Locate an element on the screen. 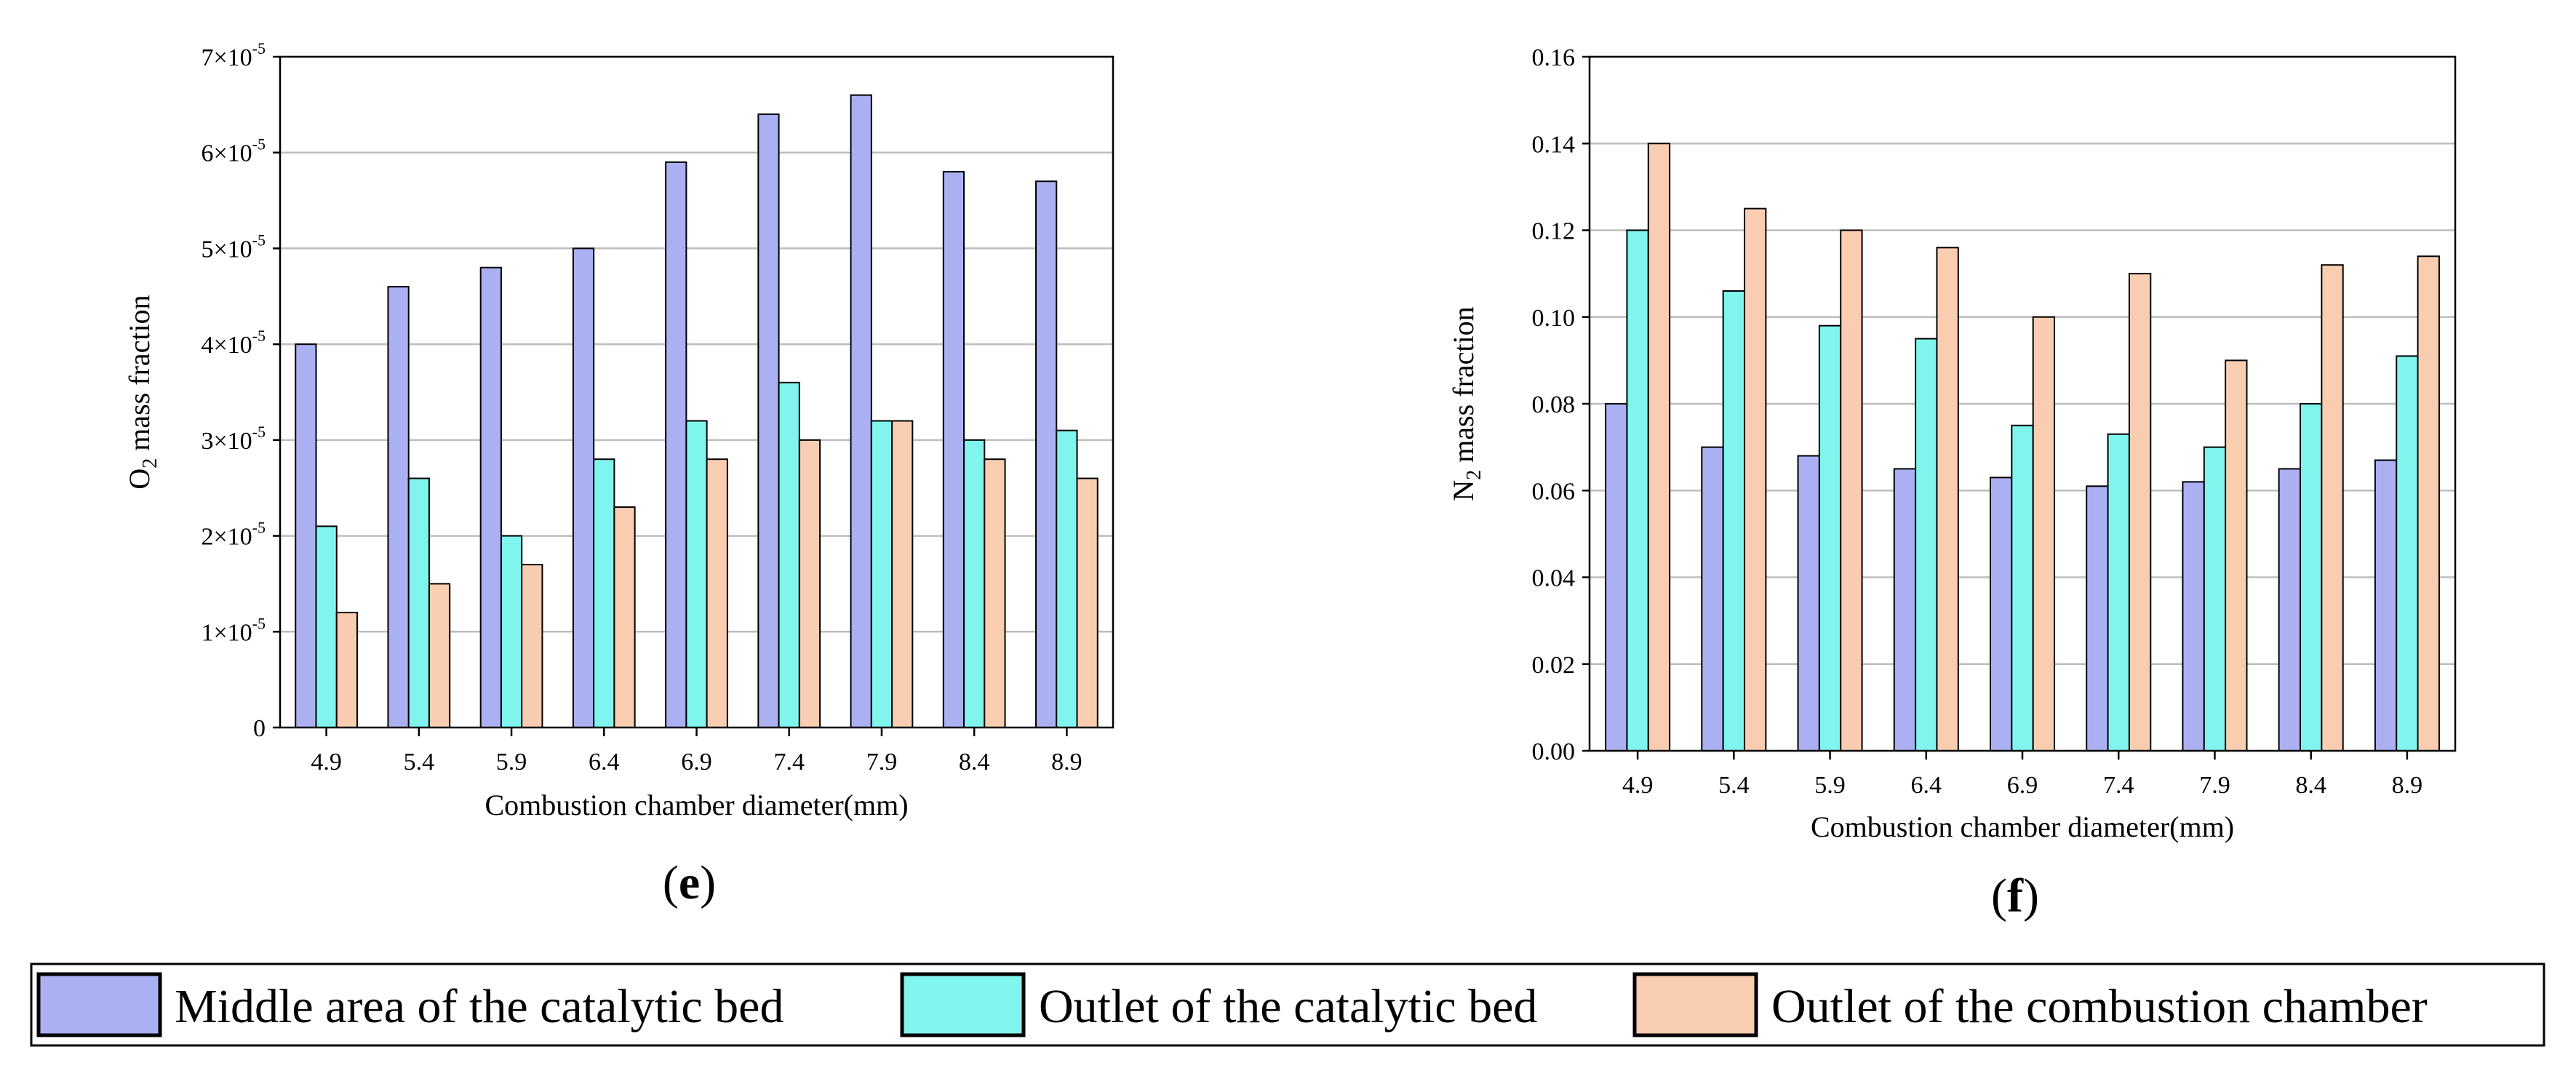 This screenshot has height=1076, width=2576. ytick-mantissa: 0.08 is located at coordinates (1554, 404).